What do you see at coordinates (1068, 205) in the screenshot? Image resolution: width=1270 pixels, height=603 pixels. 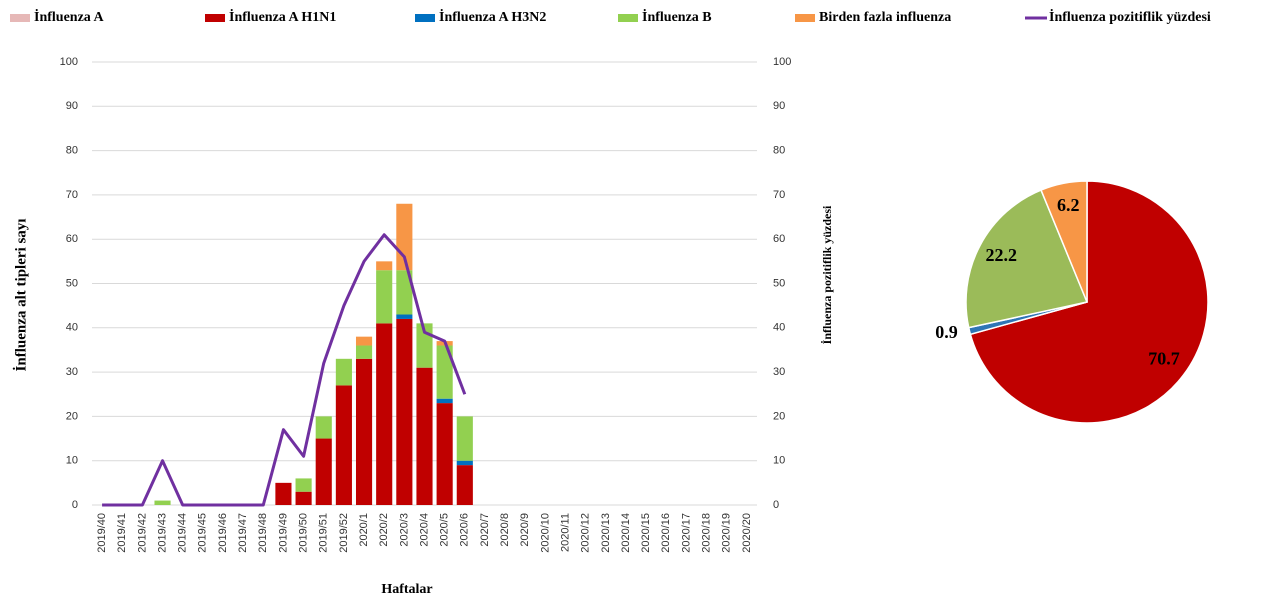 I see `pie-value-label: 6.2` at bounding box center [1068, 205].